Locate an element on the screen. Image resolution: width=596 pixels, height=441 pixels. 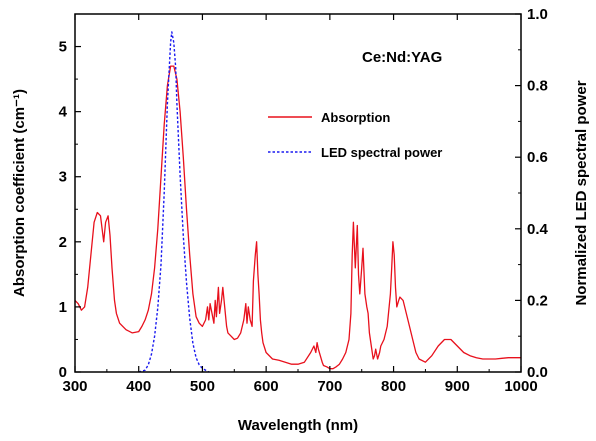
y2-tick-label: 0.6 is located at coordinates (537, 157).